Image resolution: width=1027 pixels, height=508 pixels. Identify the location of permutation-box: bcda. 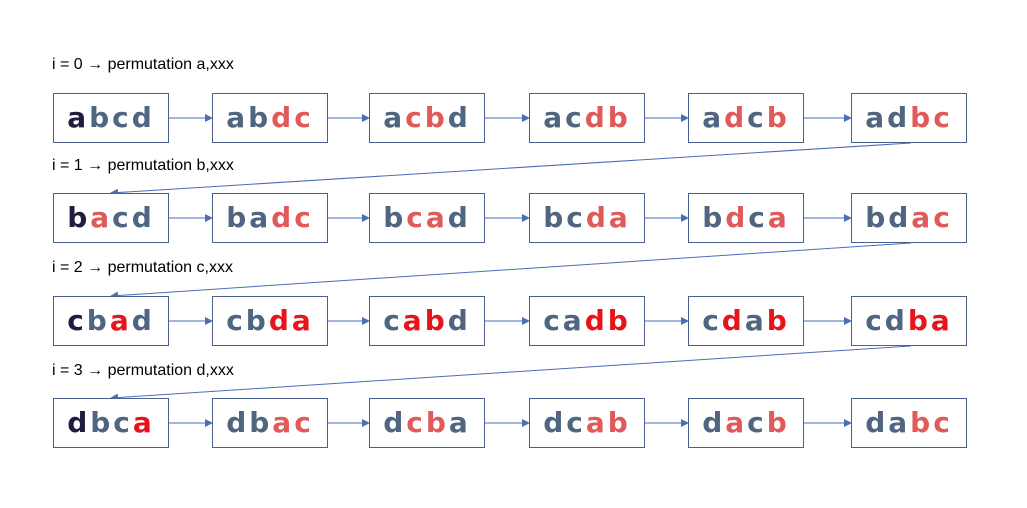
(587, 218).